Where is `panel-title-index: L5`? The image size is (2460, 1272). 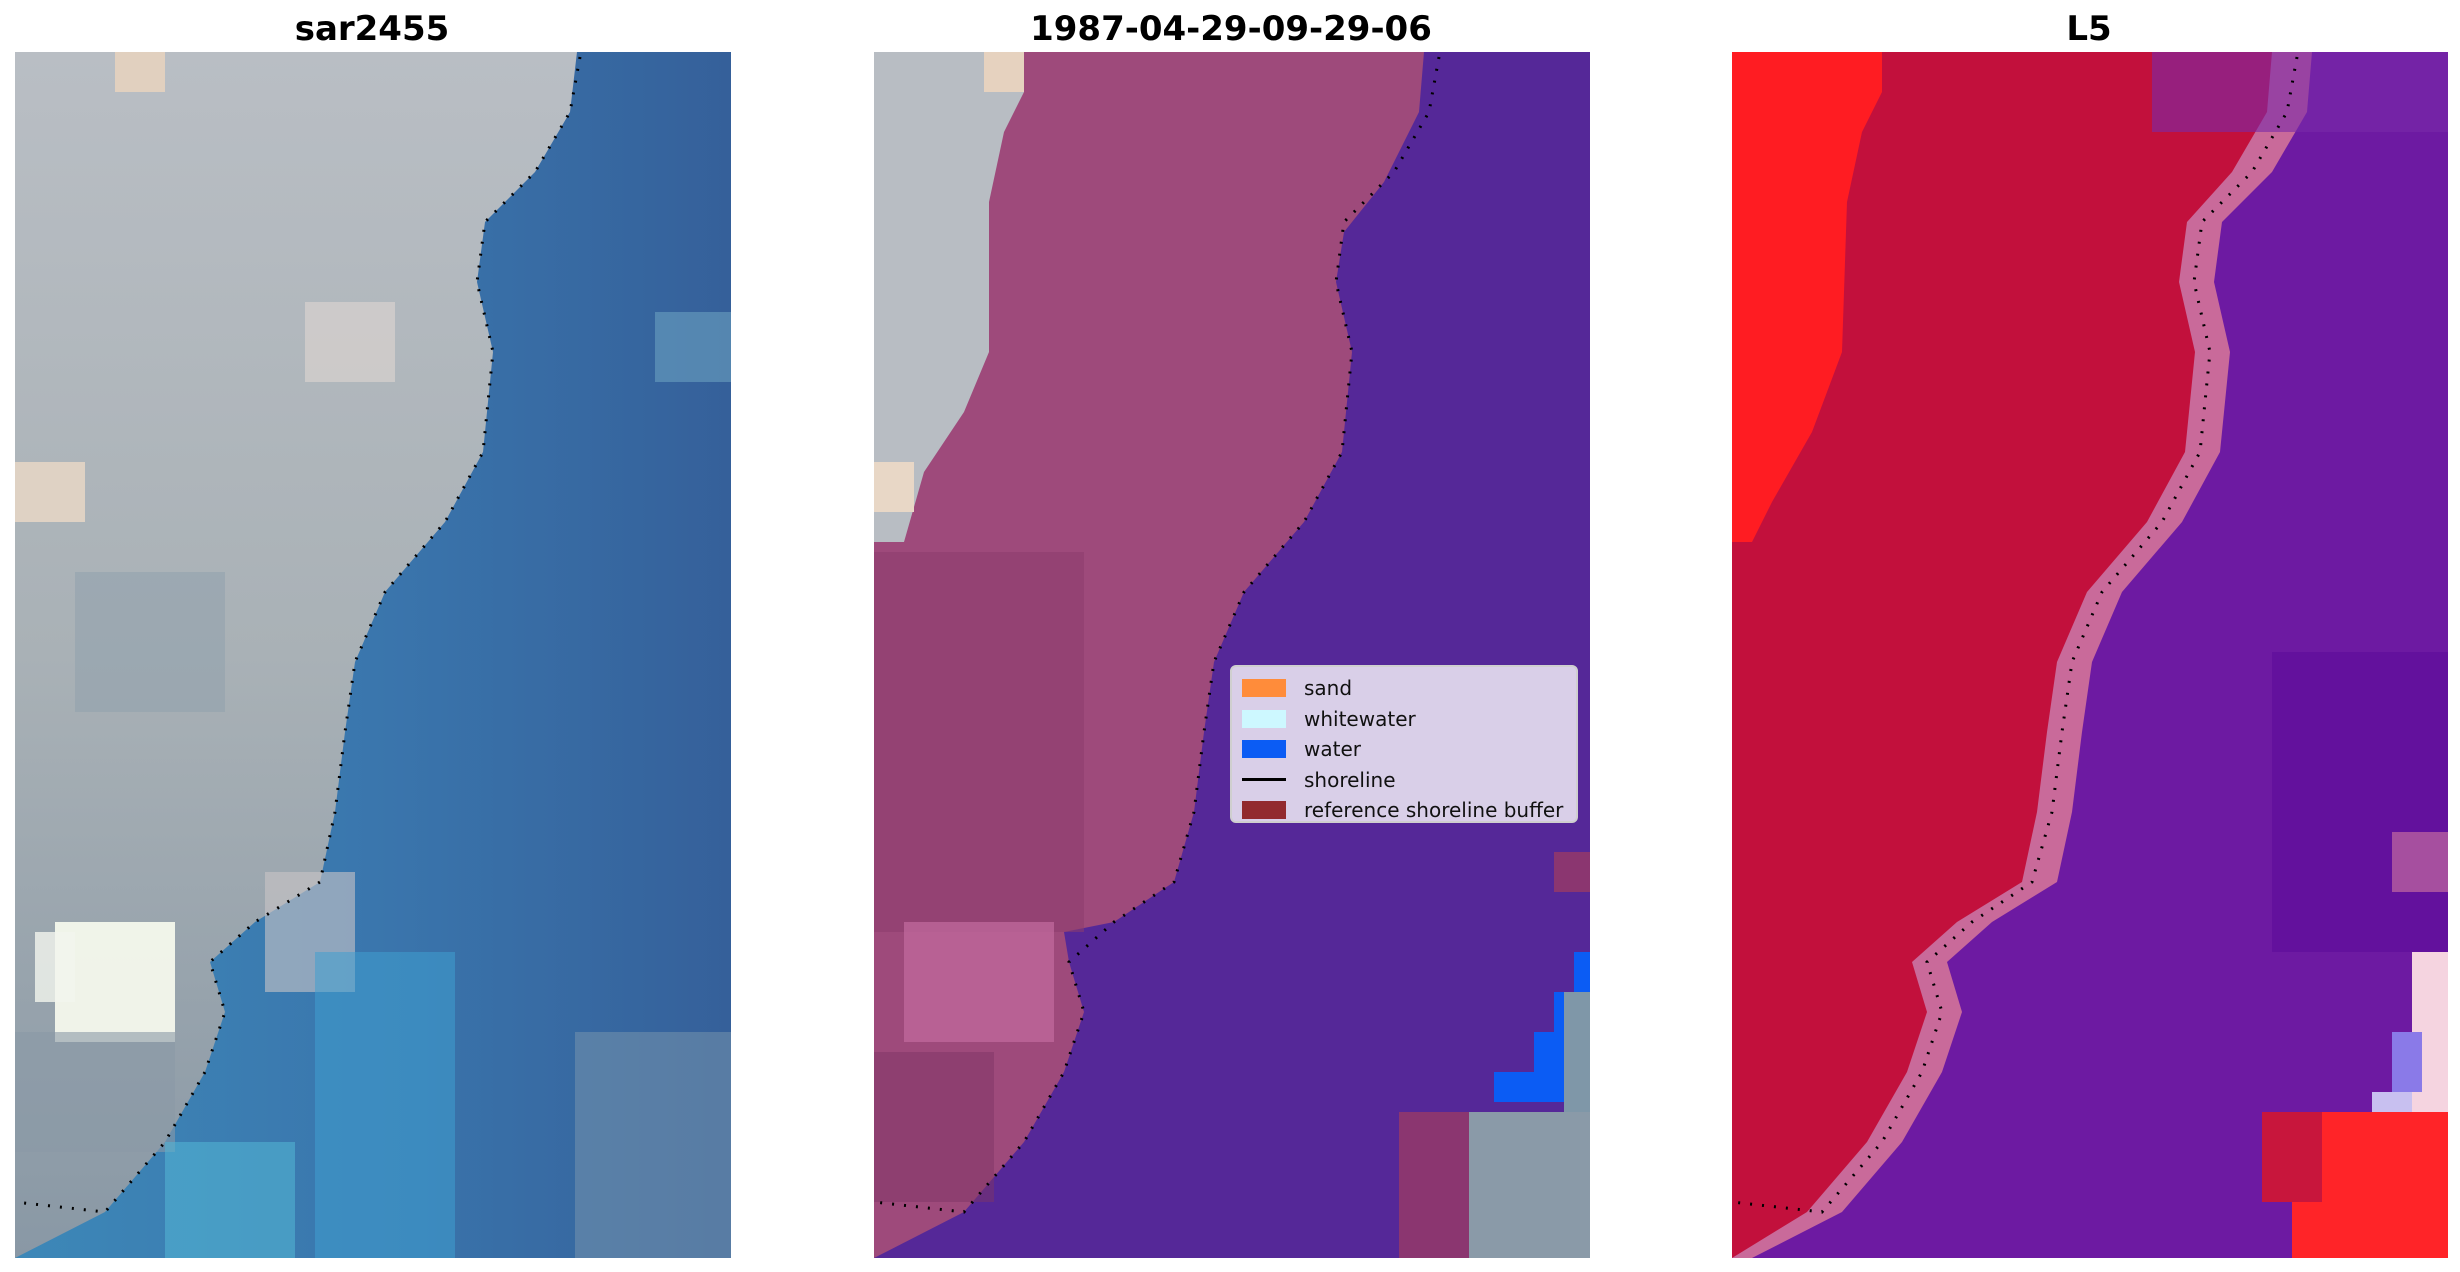 panel-title-index: L5 is located at coordinates (2089, 29).